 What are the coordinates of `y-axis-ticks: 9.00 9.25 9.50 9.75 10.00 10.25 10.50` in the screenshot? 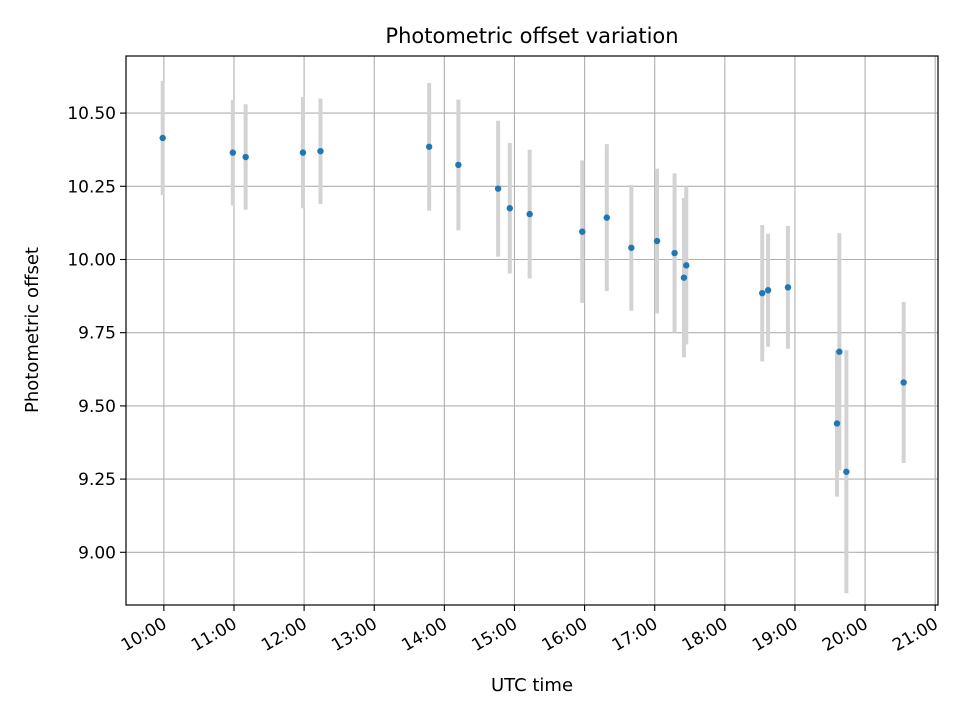 It's located at (96, 333).